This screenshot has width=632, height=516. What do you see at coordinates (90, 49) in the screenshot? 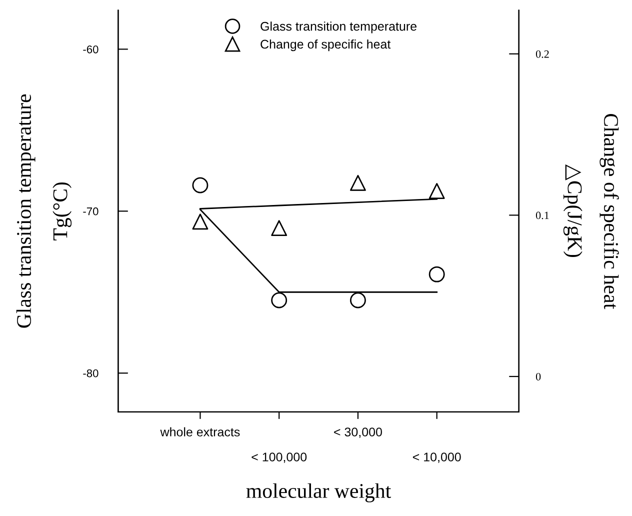
I see `y-tick-label: -60` at bounding box center [90, 49].